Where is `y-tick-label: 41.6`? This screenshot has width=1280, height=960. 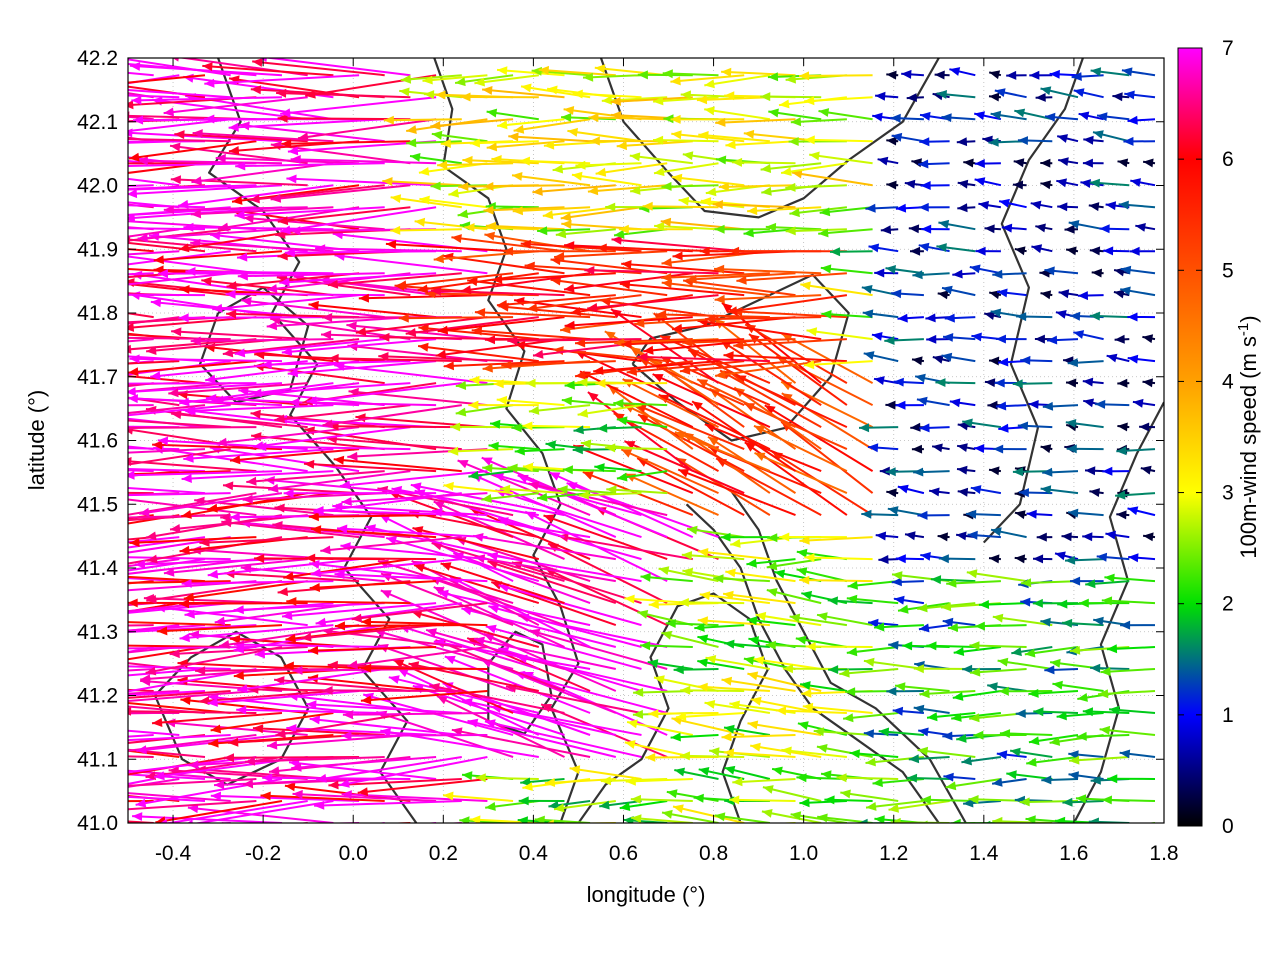 y-tick-label: 41.6 is located at coordinates (97, 441).